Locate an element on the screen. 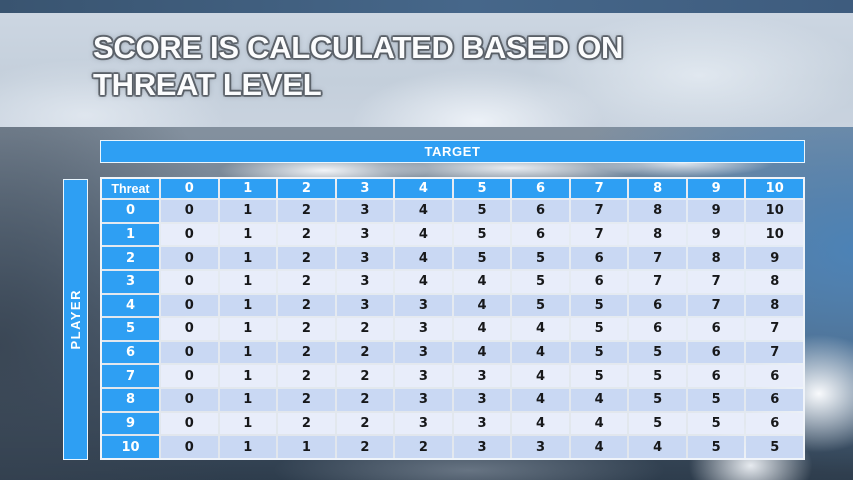 This screenshot has height=480, width=853. matrix-cell-r4-c7: 5 is located at coordinates (599, 305).